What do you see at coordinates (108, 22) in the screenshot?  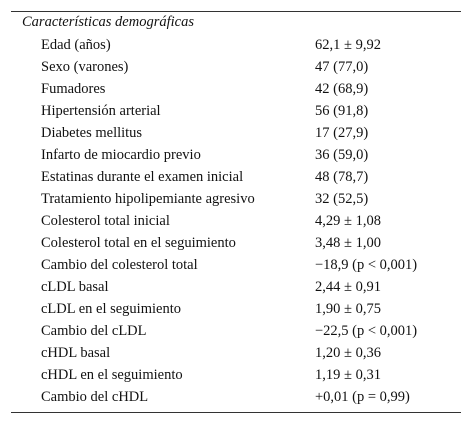 I see `table-title: Características demográficas` at bounding box center [108, 22].